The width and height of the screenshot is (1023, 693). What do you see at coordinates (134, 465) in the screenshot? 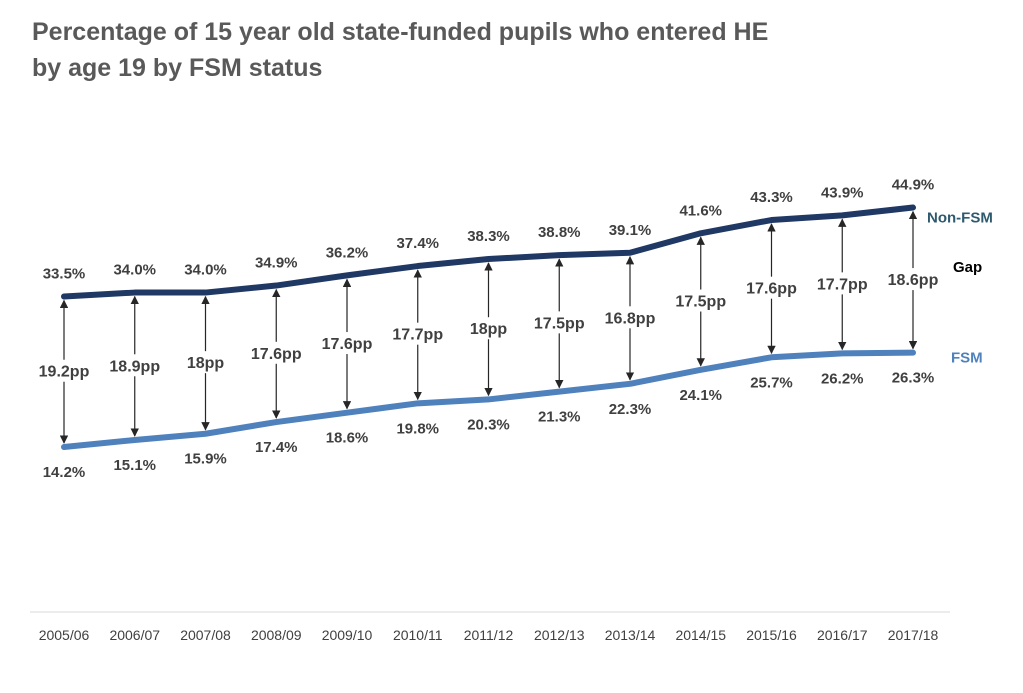
I see `data-label-fsm: 15.1%` at bounding box center [134, 465].